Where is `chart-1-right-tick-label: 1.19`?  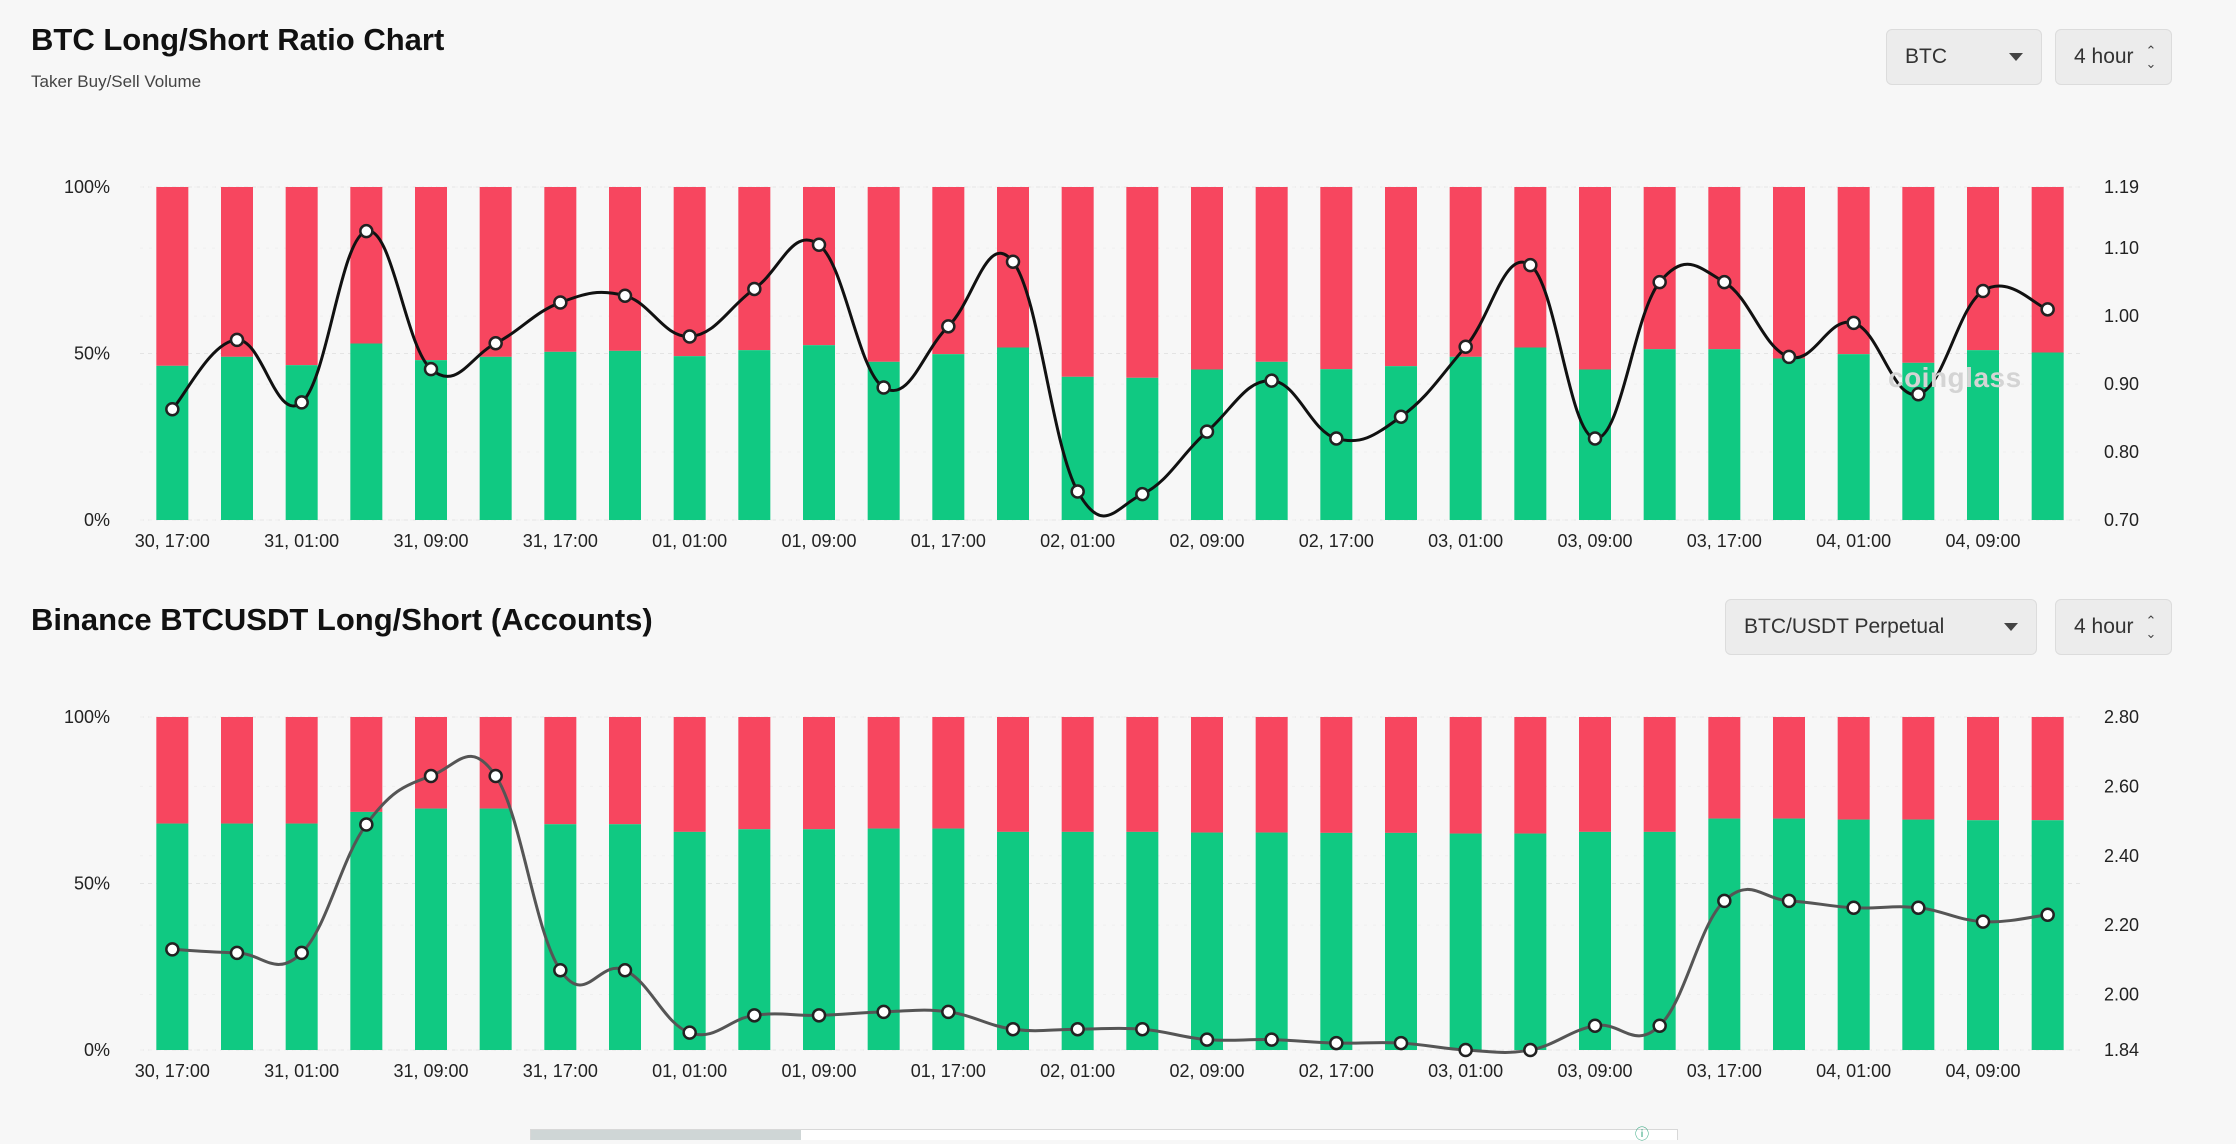
chart-1-right-tick-label: 1.19 is located at coordinates (2121, 187).